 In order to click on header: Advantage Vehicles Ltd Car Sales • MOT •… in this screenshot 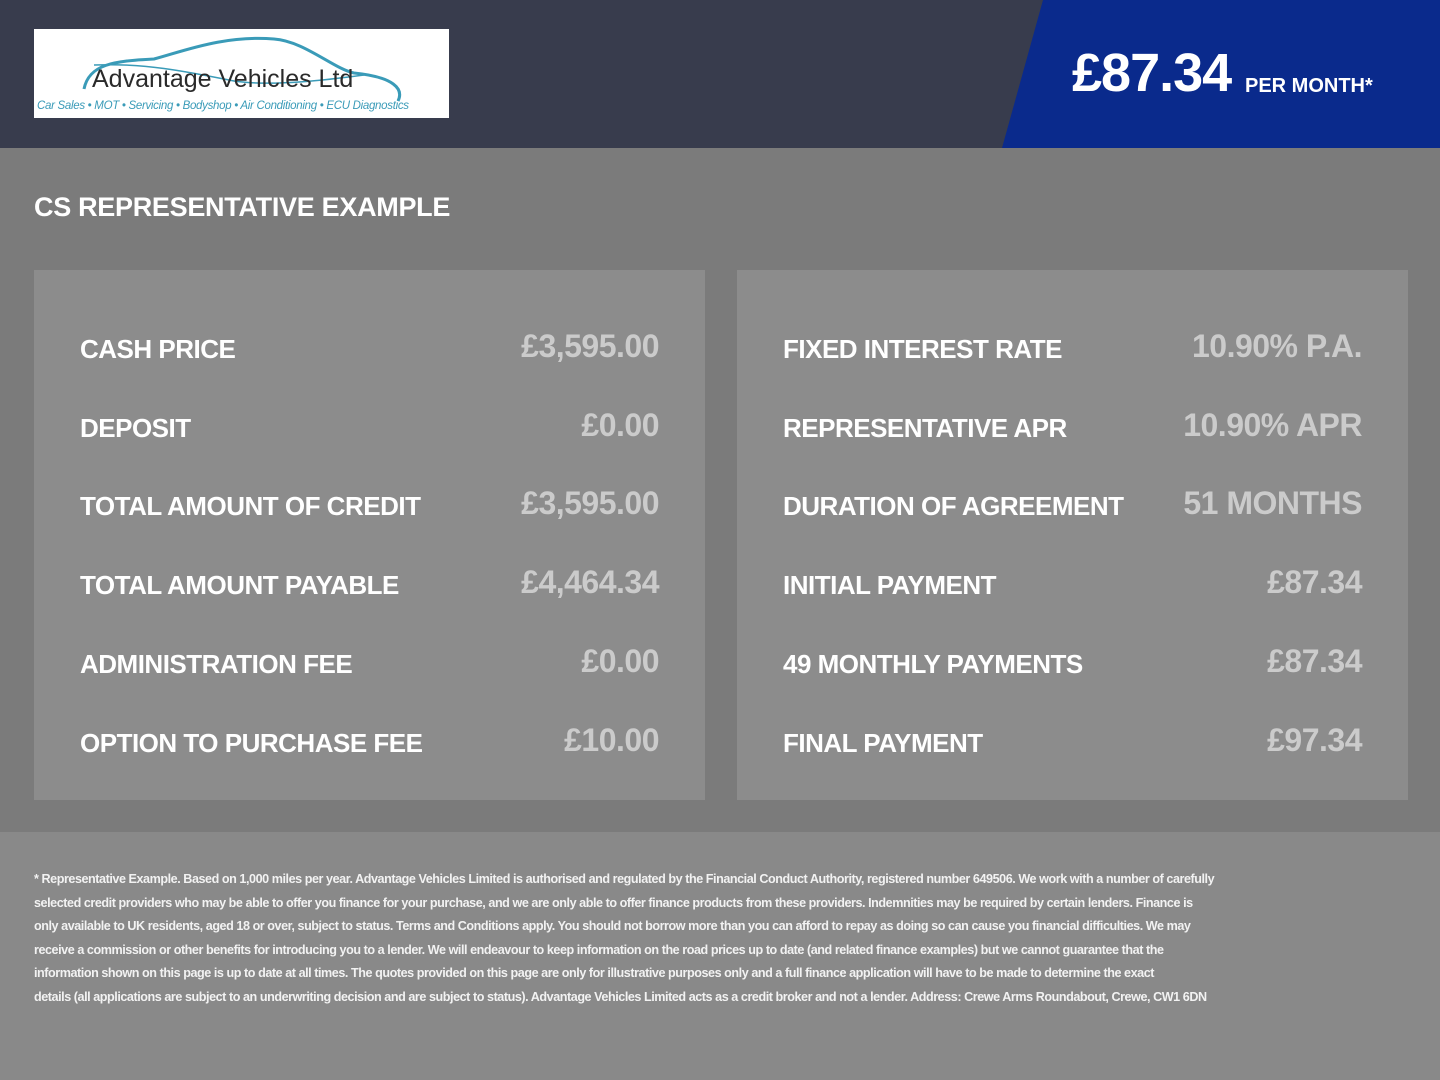, I will do `click(720, 74)`.